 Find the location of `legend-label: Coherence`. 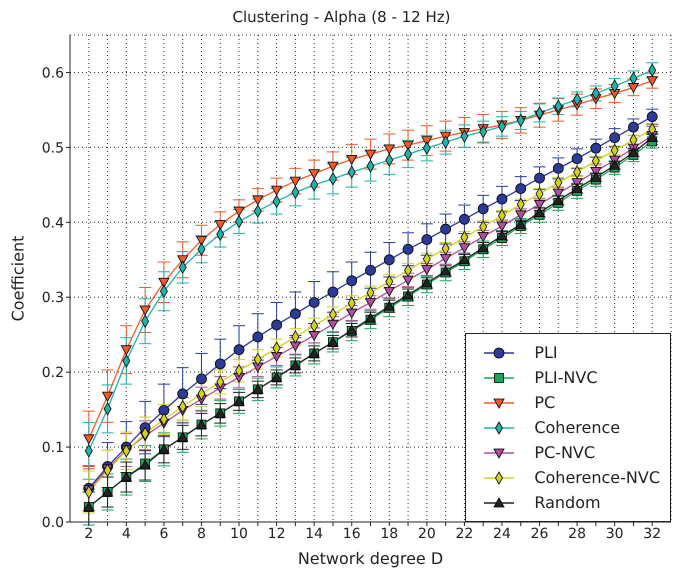

legend-label: Coherence is located at coordinates (577, 427).